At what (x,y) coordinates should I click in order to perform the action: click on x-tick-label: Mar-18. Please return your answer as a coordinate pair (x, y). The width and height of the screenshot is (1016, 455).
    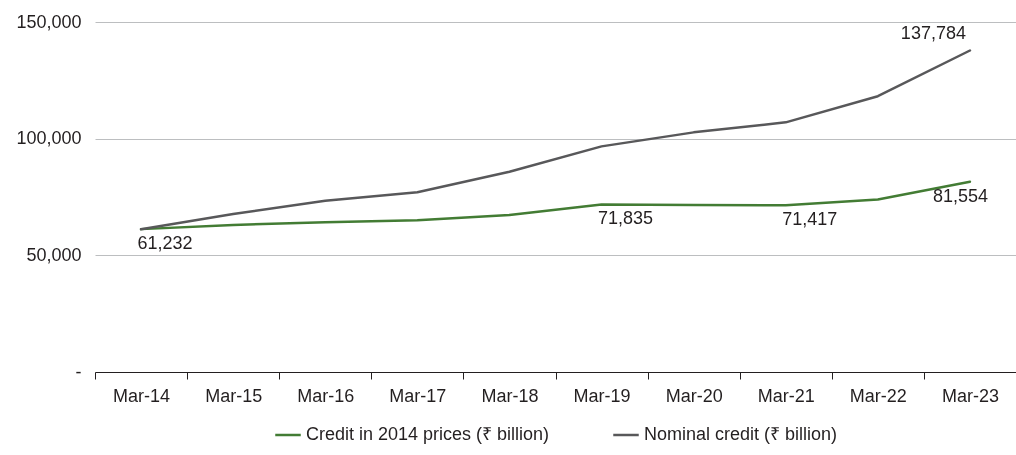
    Looking at the image, I should click on (510, 395).